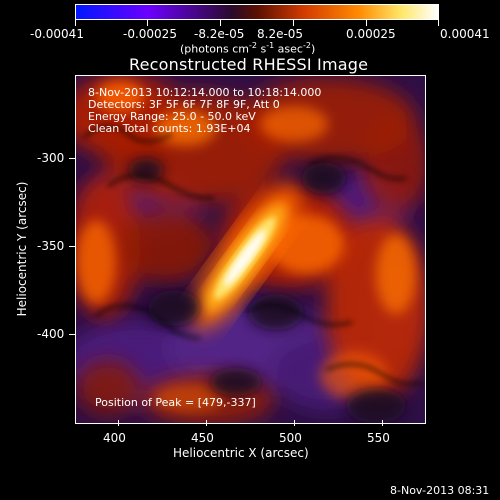  Describe the element at coordinates (57, 34) in the screenshot. I see `colorbar-tick-0: -0.00041` at that location.